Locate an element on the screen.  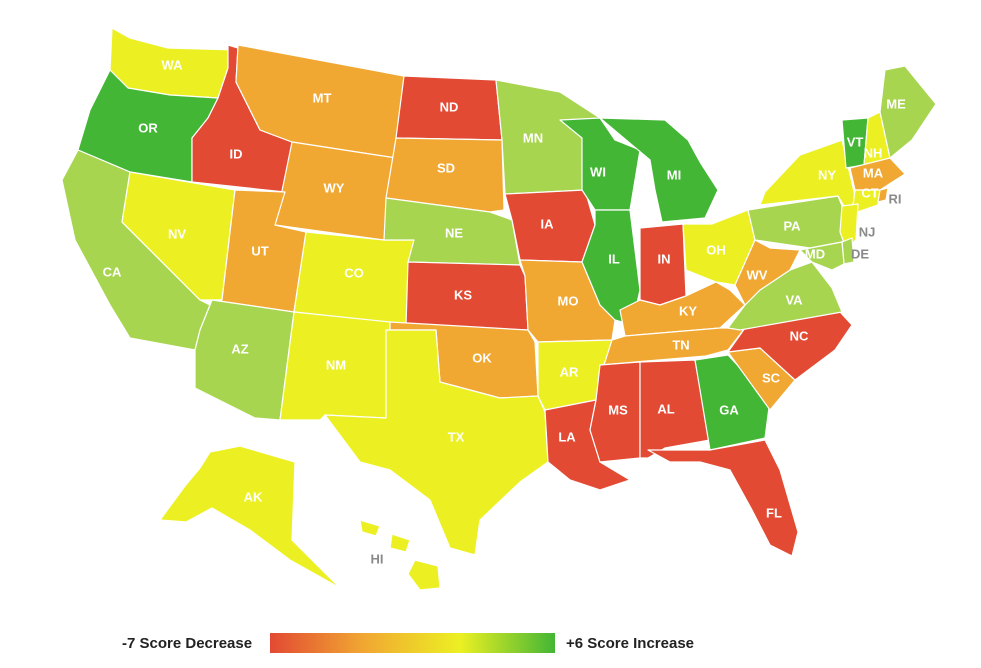
legend-min-label: -7 Score Decrease is located at coordinates (187, 643).